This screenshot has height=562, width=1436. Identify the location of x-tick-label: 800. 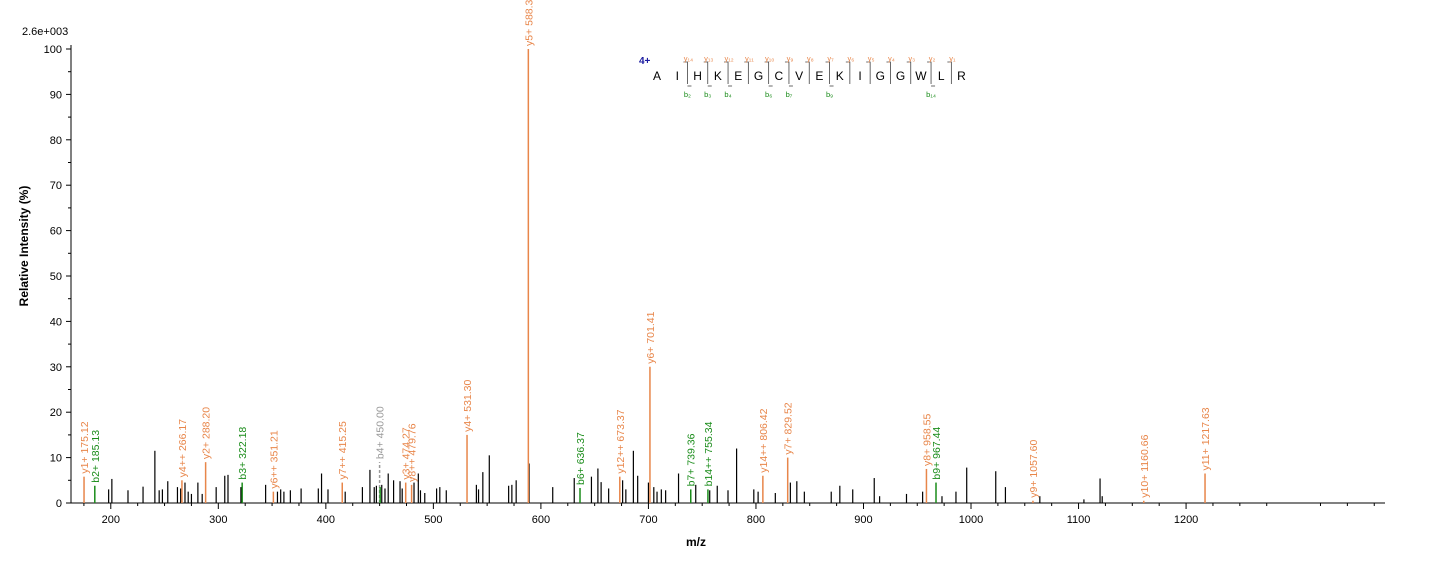
(756, 520).